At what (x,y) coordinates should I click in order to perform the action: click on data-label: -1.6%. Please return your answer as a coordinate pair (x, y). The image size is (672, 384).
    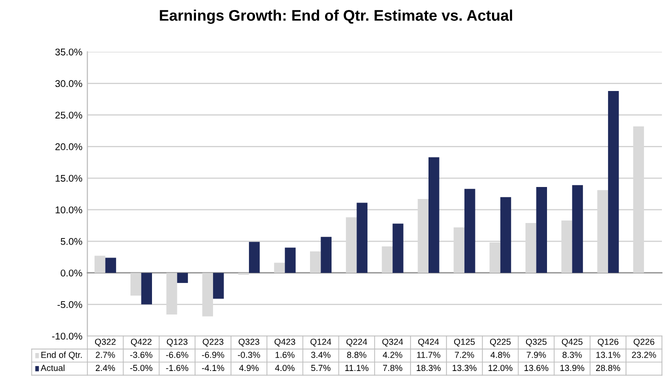
    Looking at the image, I should click on (177, 368).